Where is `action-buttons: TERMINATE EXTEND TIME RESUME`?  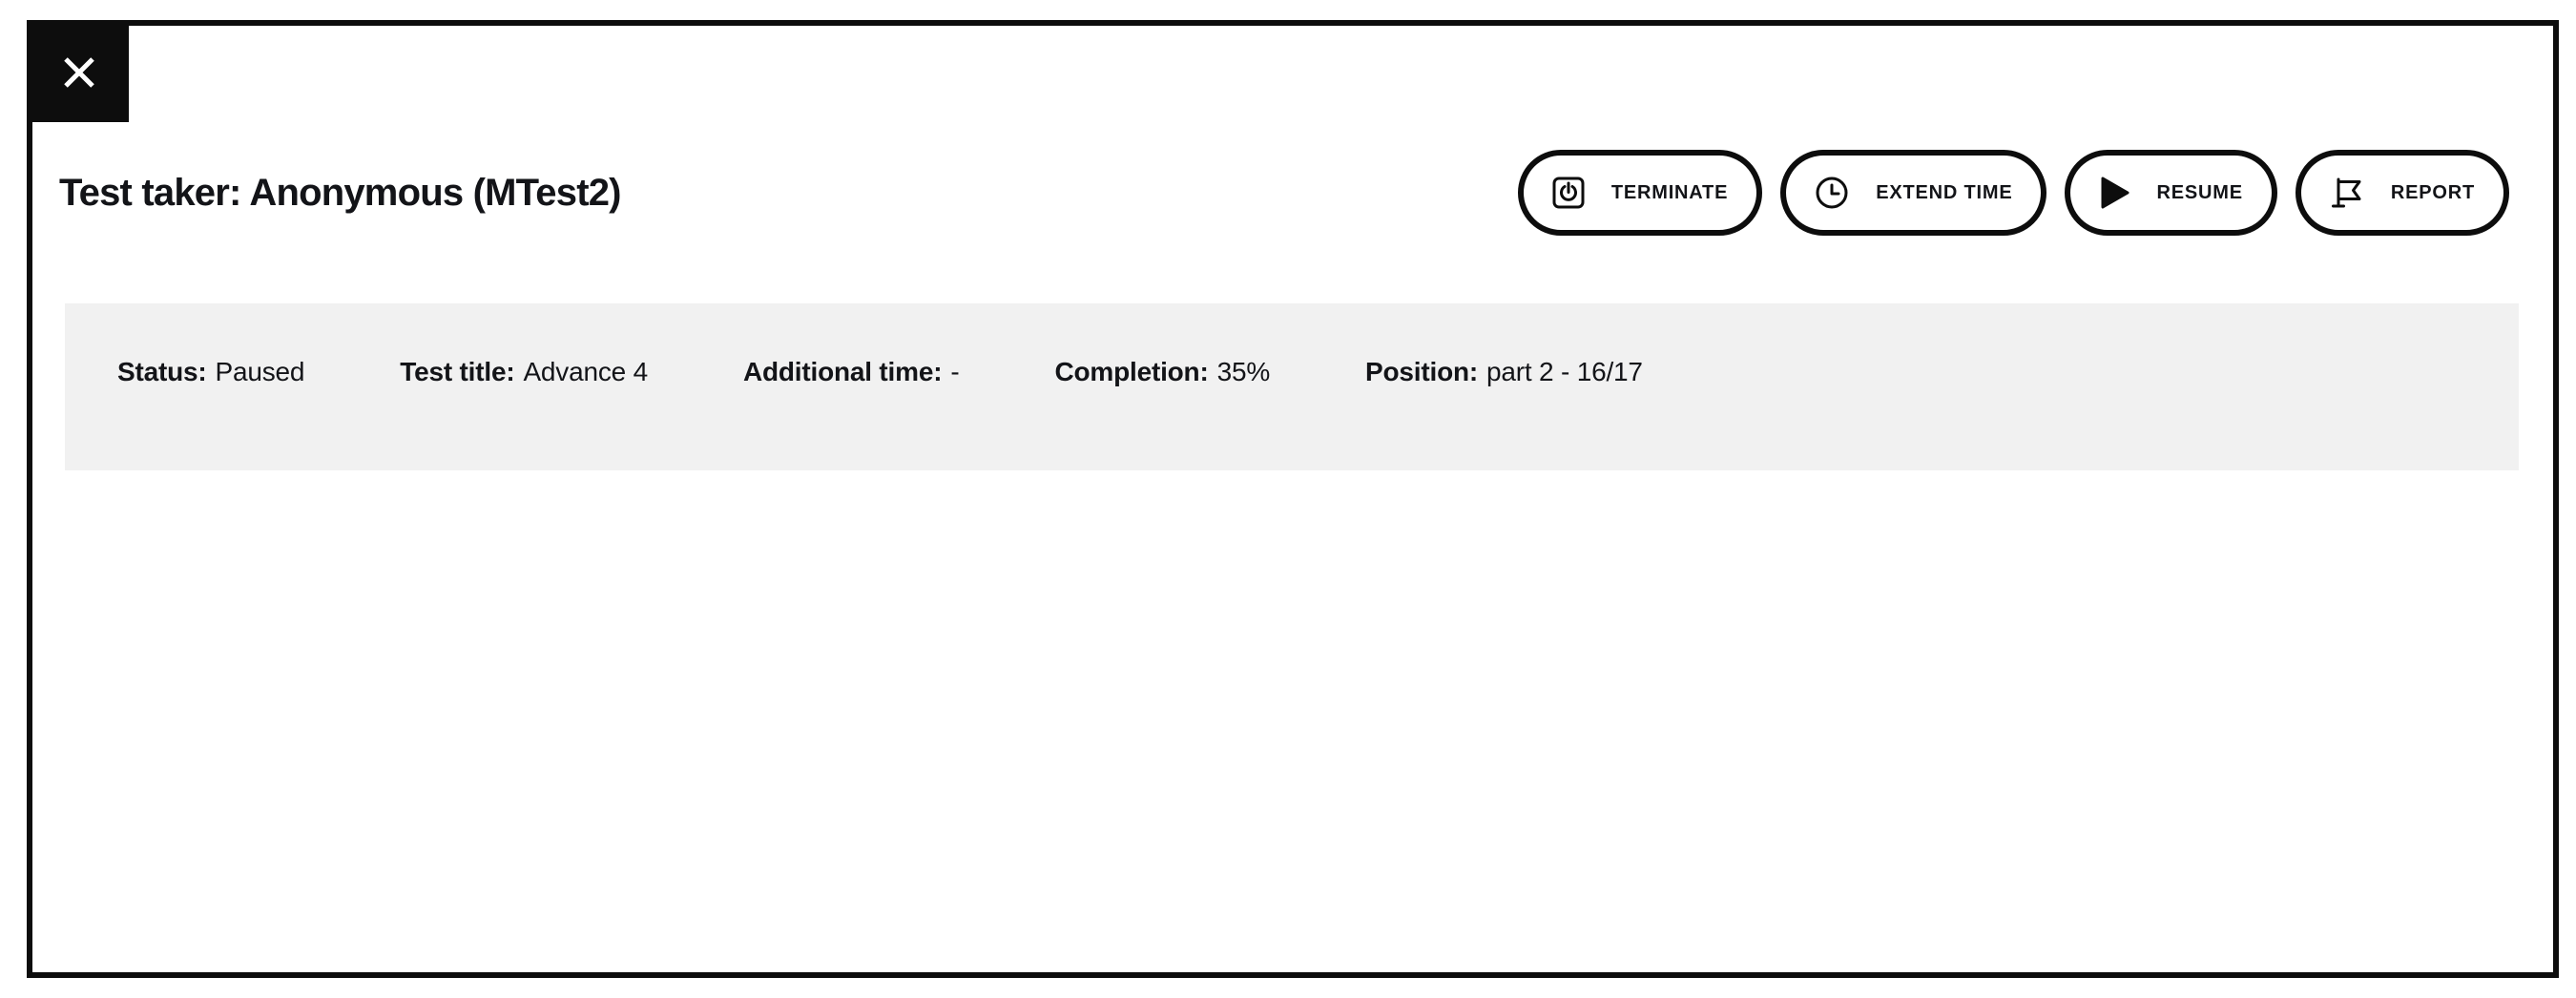 action-buttons: TERMINATE EXTEND TIME RESUME is located at coordinates (2013, 193).